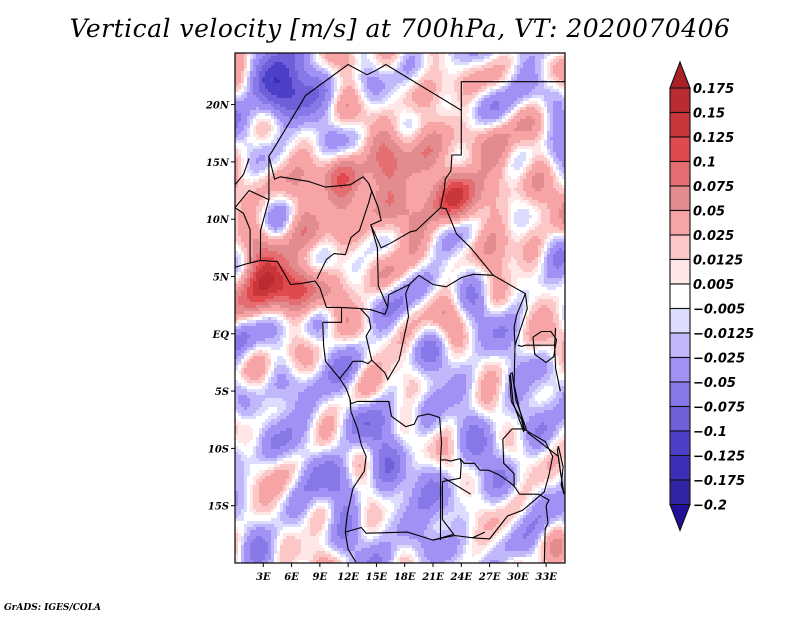  What do you see at coordinates (405, 577) in the screenshot?
I see `lon-tick-label: 18E` at bounding box center [405, 577].